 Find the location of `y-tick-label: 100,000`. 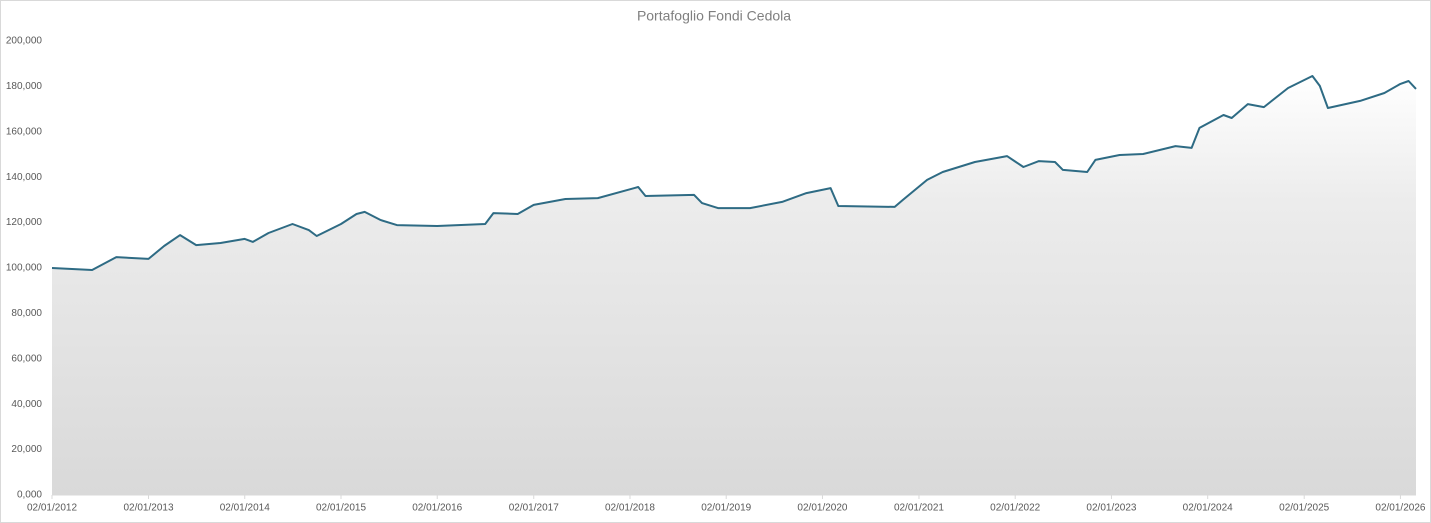

y-tick-label: 100,000 is located at coordinates (24, 268).